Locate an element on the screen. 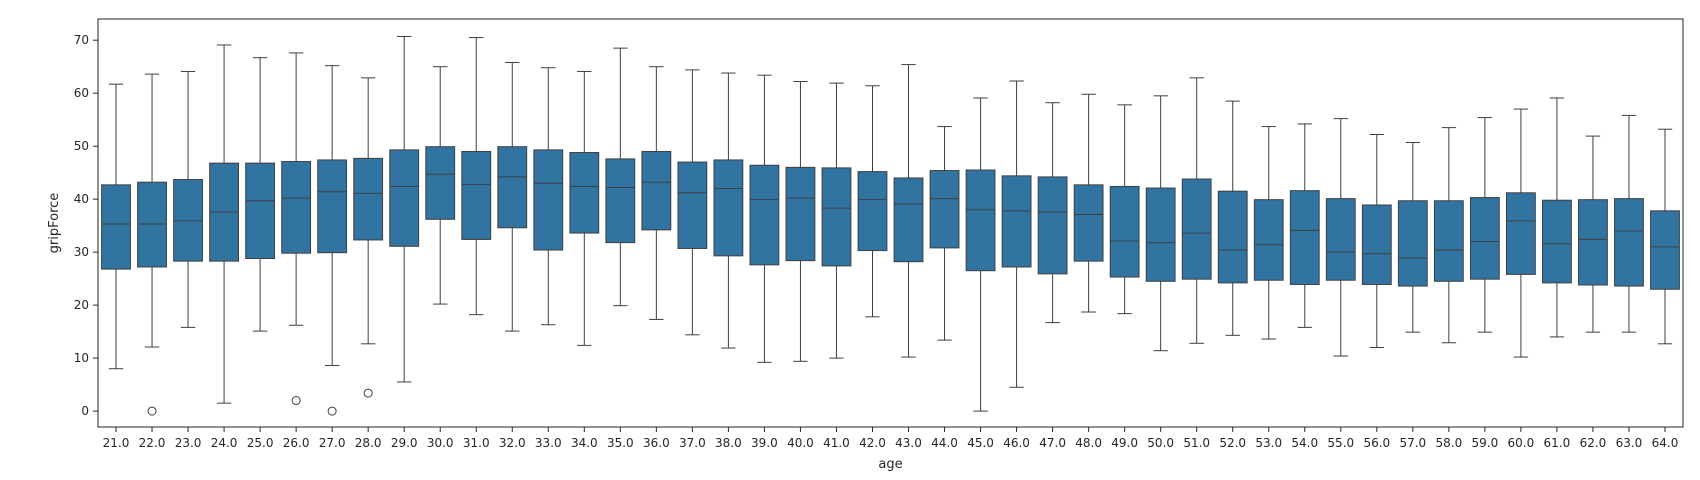 This screenshot has width=1700, height=480. box-41.0 is located at coordinates (836, 220).